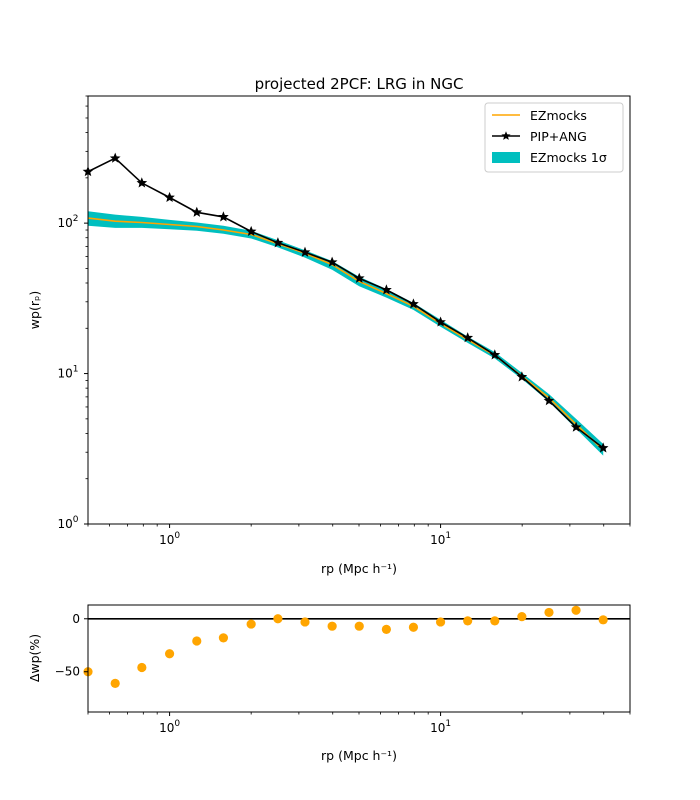 The height and width of the screenshot is (800, 700). Describe the element at coordinates (71, 645) in the screenshot. I see `residual-y-ticks: 0 −50` at that location.